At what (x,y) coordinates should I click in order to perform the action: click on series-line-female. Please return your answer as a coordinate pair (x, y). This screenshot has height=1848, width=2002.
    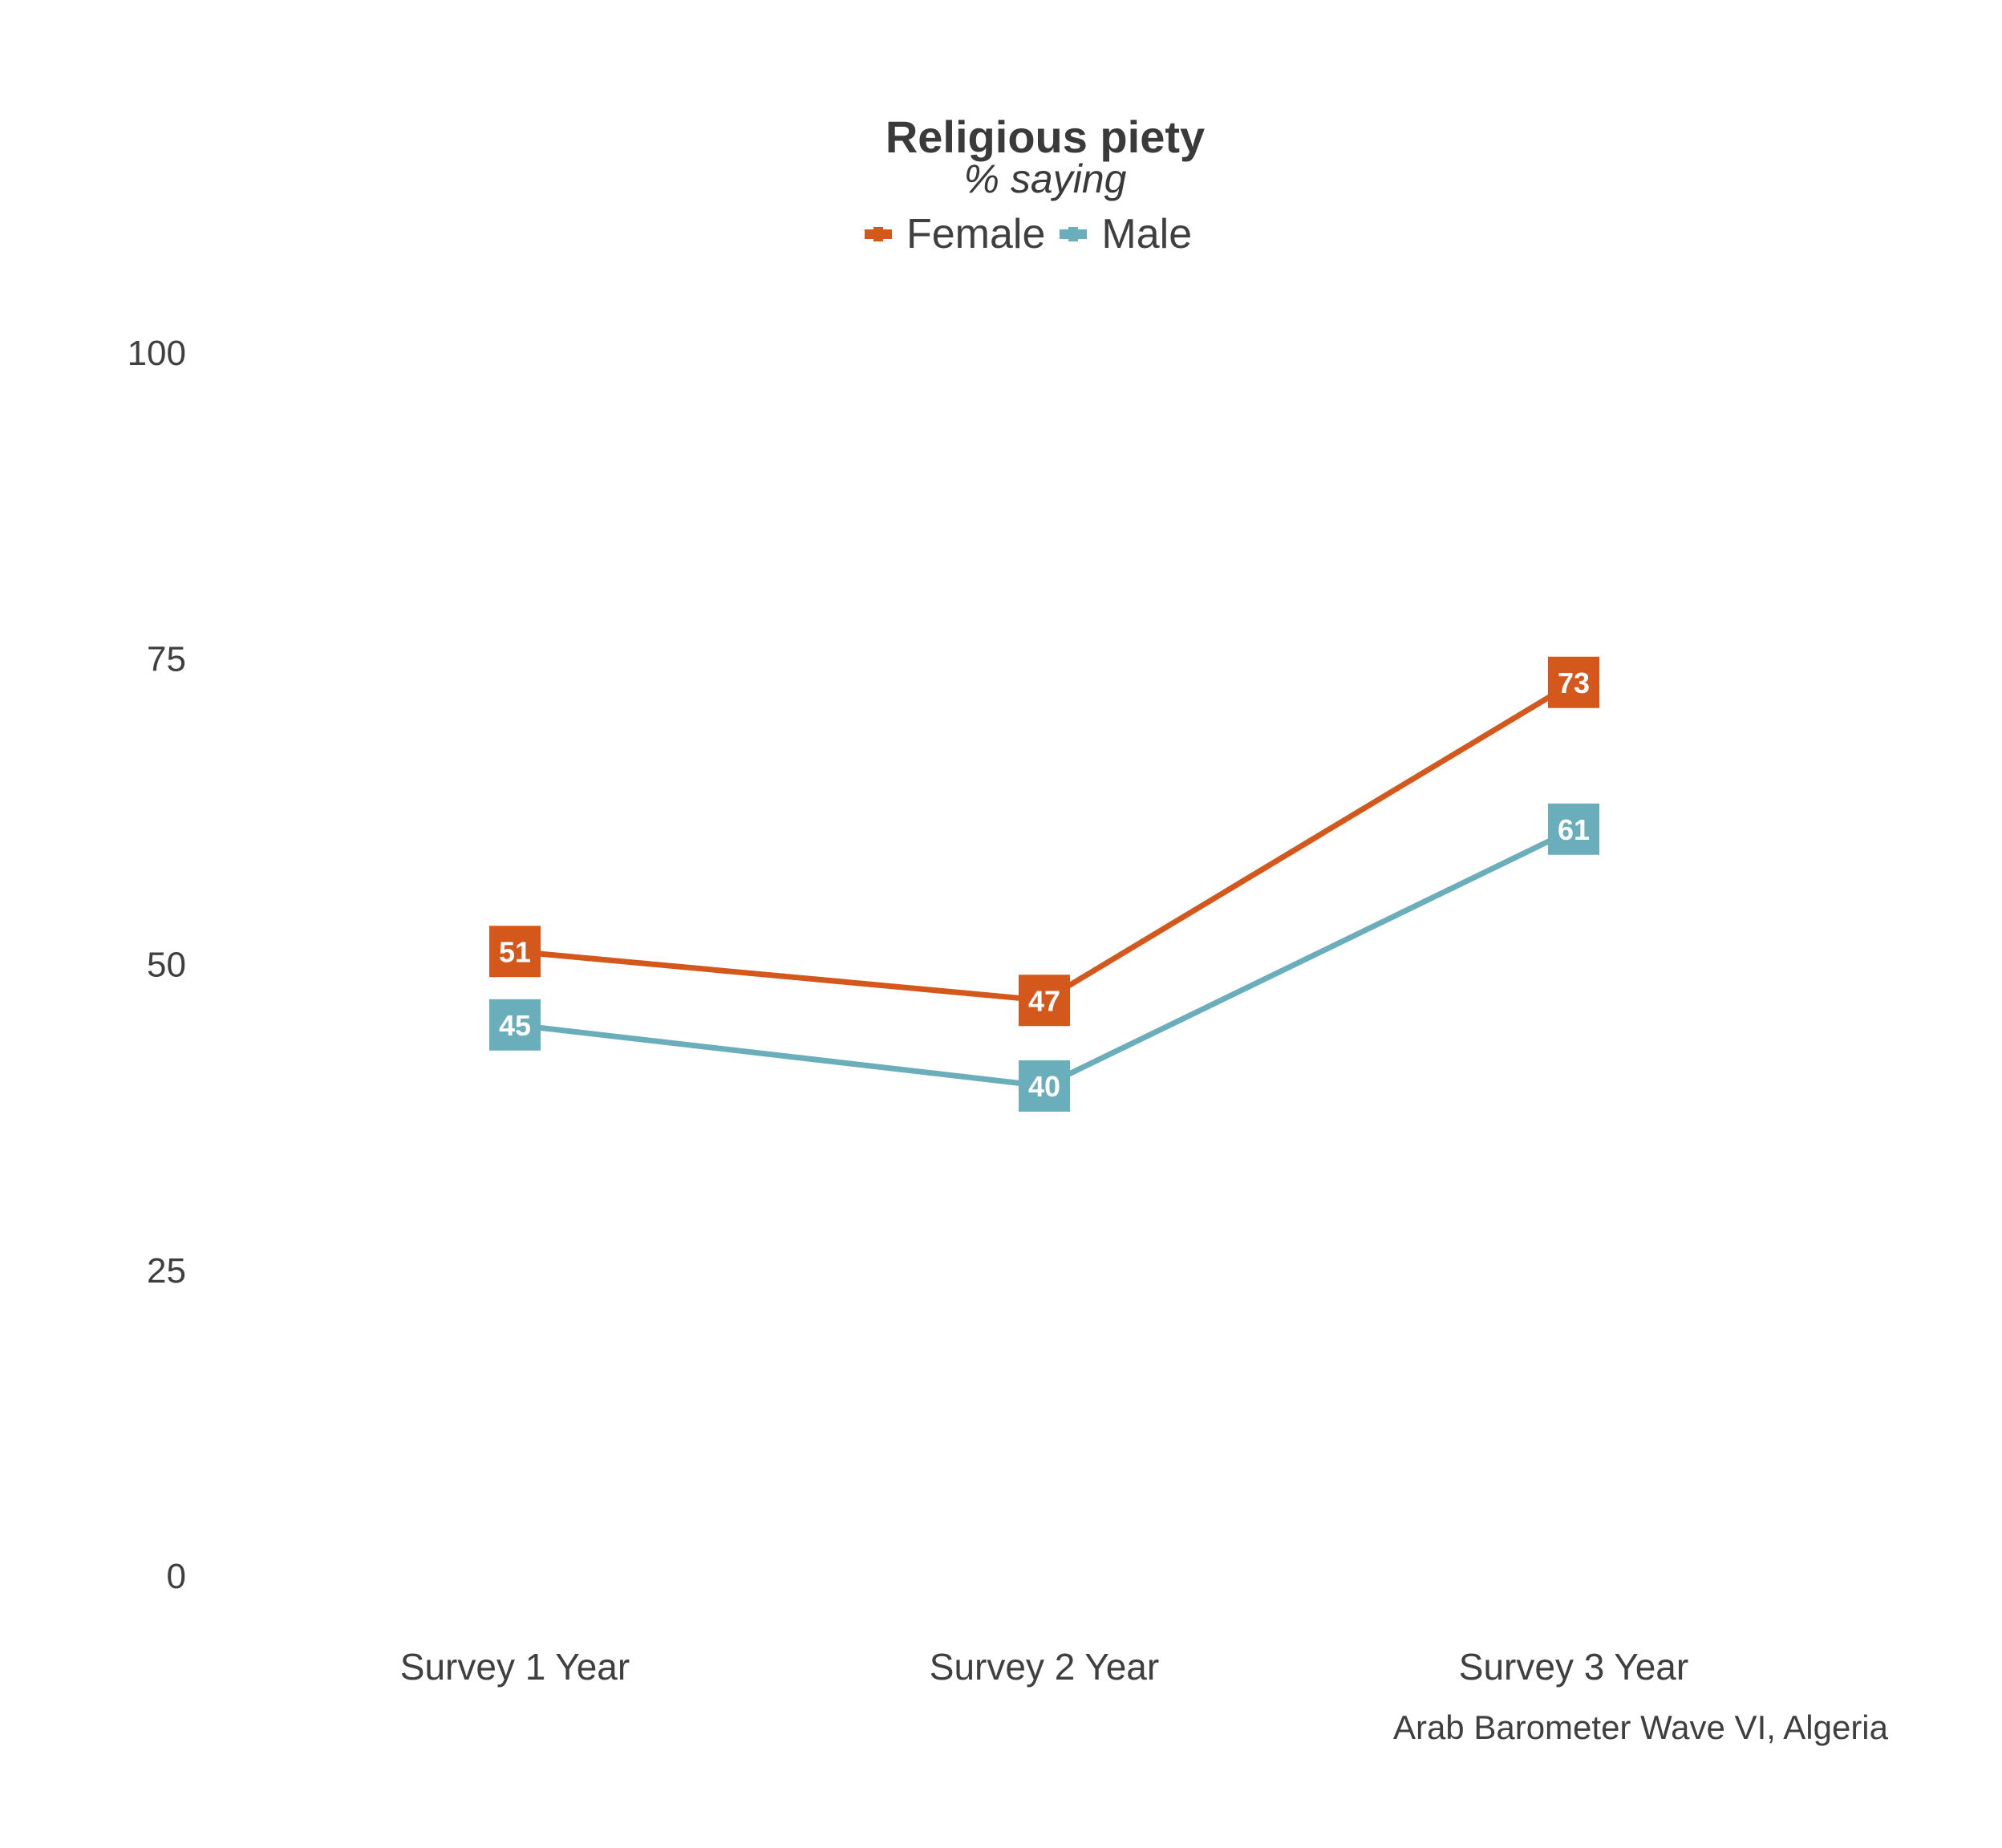
    Looking at the image, I should click on (1044, 841).